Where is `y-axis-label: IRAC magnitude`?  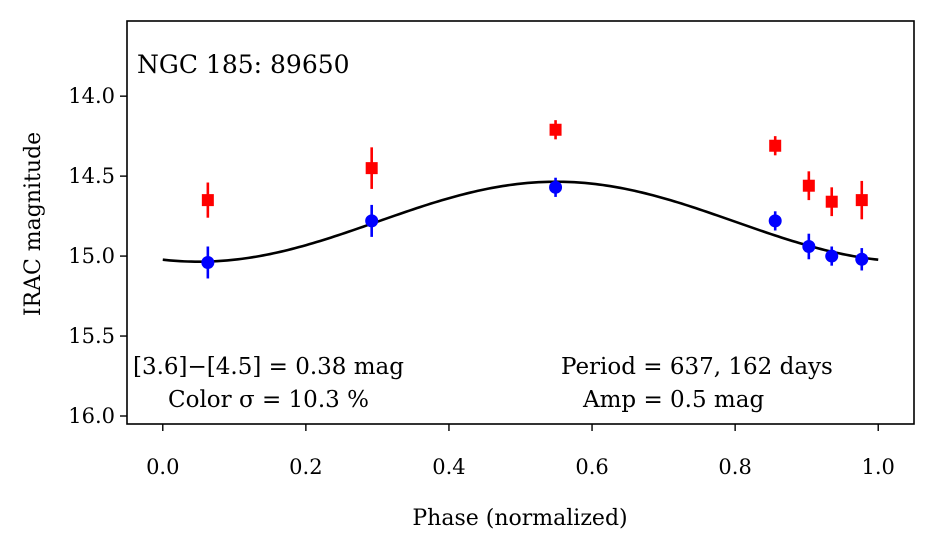 y-axis-label: IRAC magnitude is located at coordinates (33, 224).